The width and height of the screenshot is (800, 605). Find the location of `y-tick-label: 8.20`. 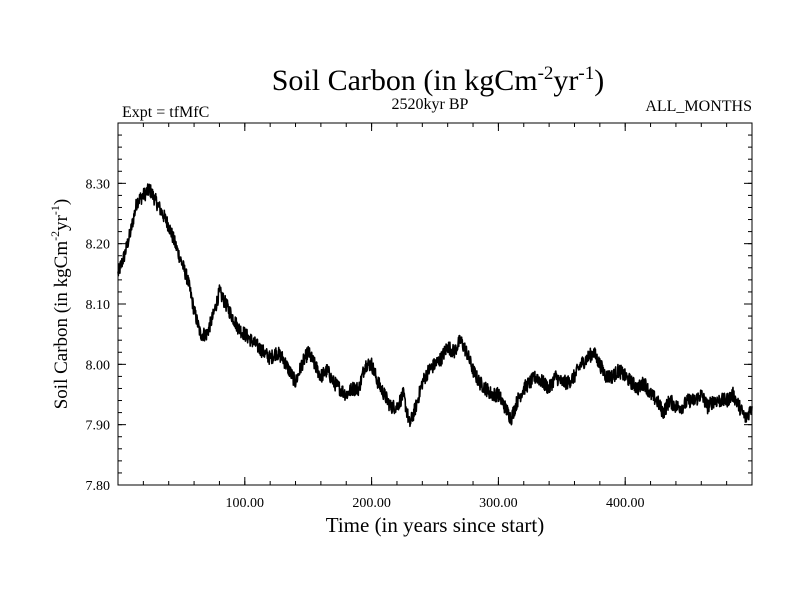

y-tick-label: 8.20 is located at coordinates (98, 245).